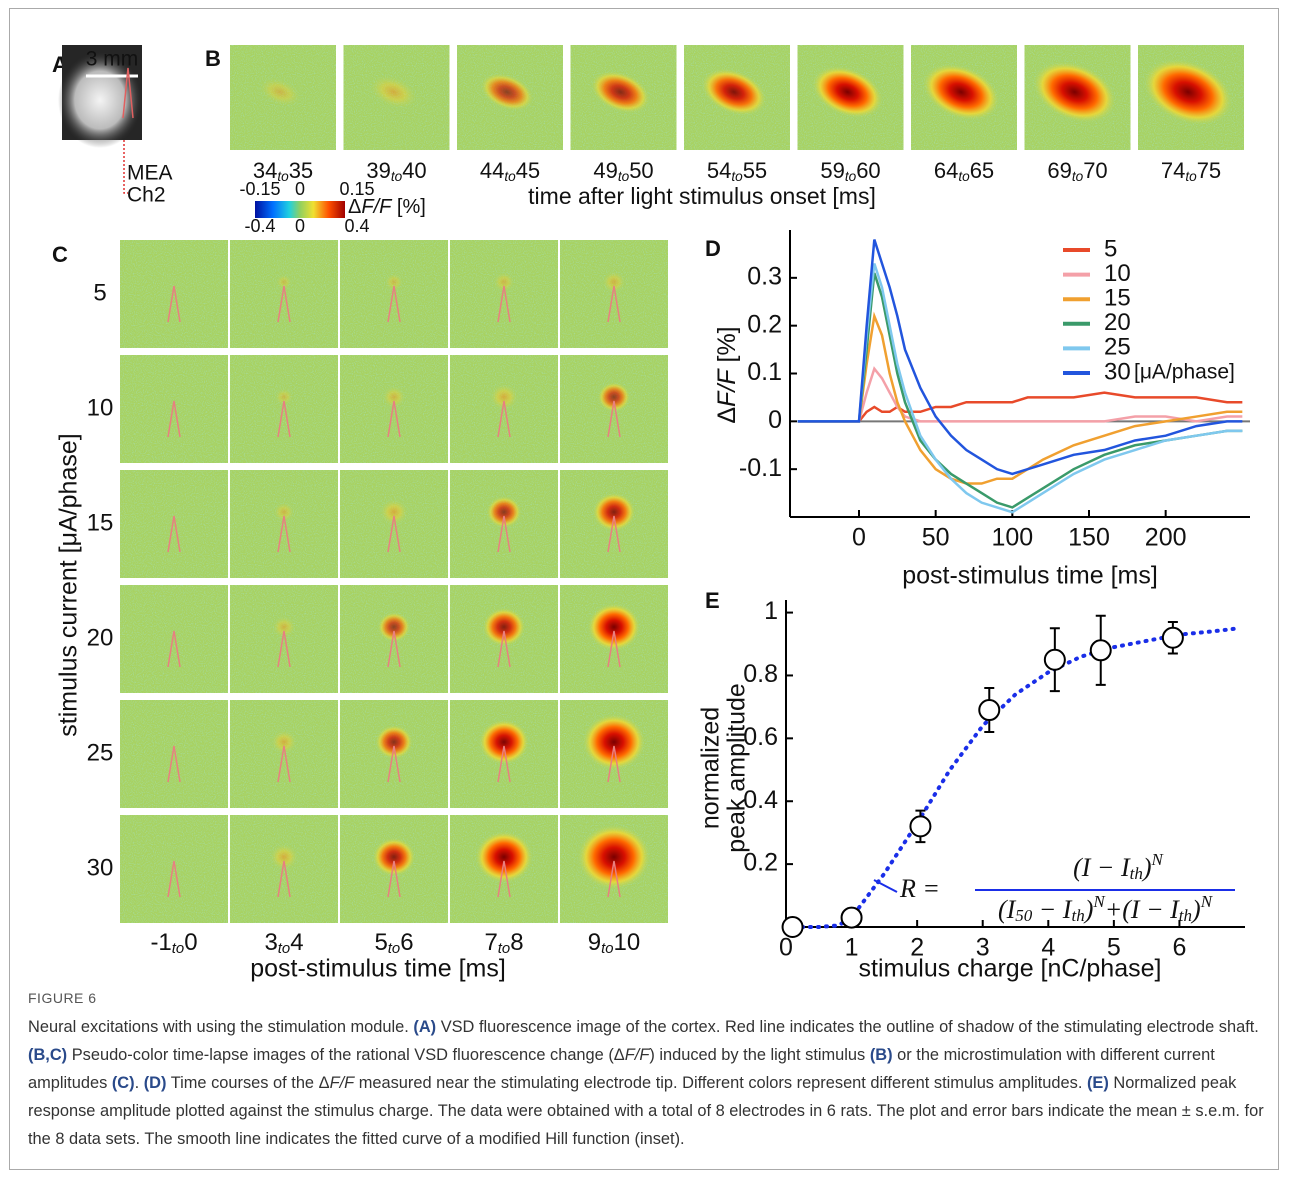  I want to click on panel-letter: B, so click(213, 58).